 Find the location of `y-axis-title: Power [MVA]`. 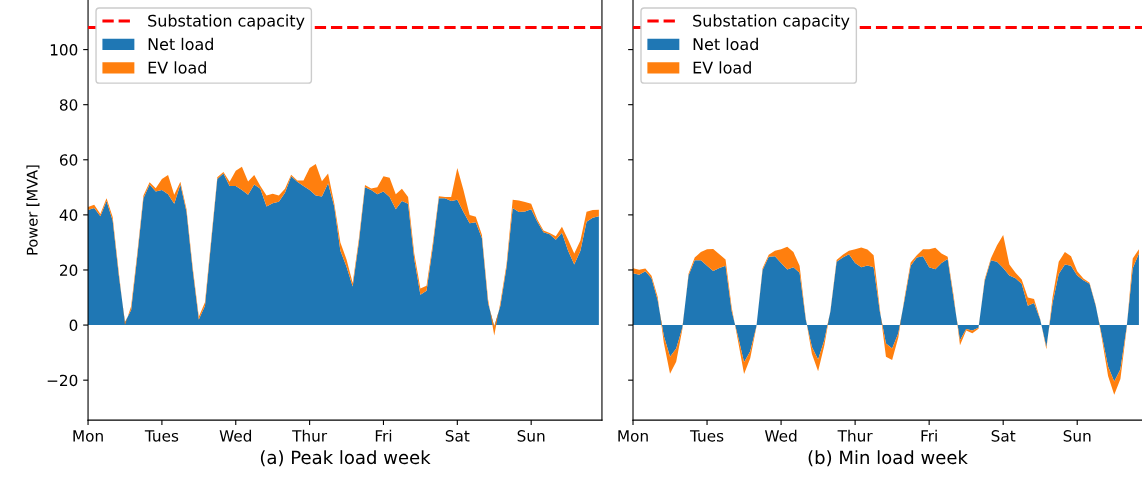

y-axis-title: Power [MVA] is located at coordinates (33, 210).